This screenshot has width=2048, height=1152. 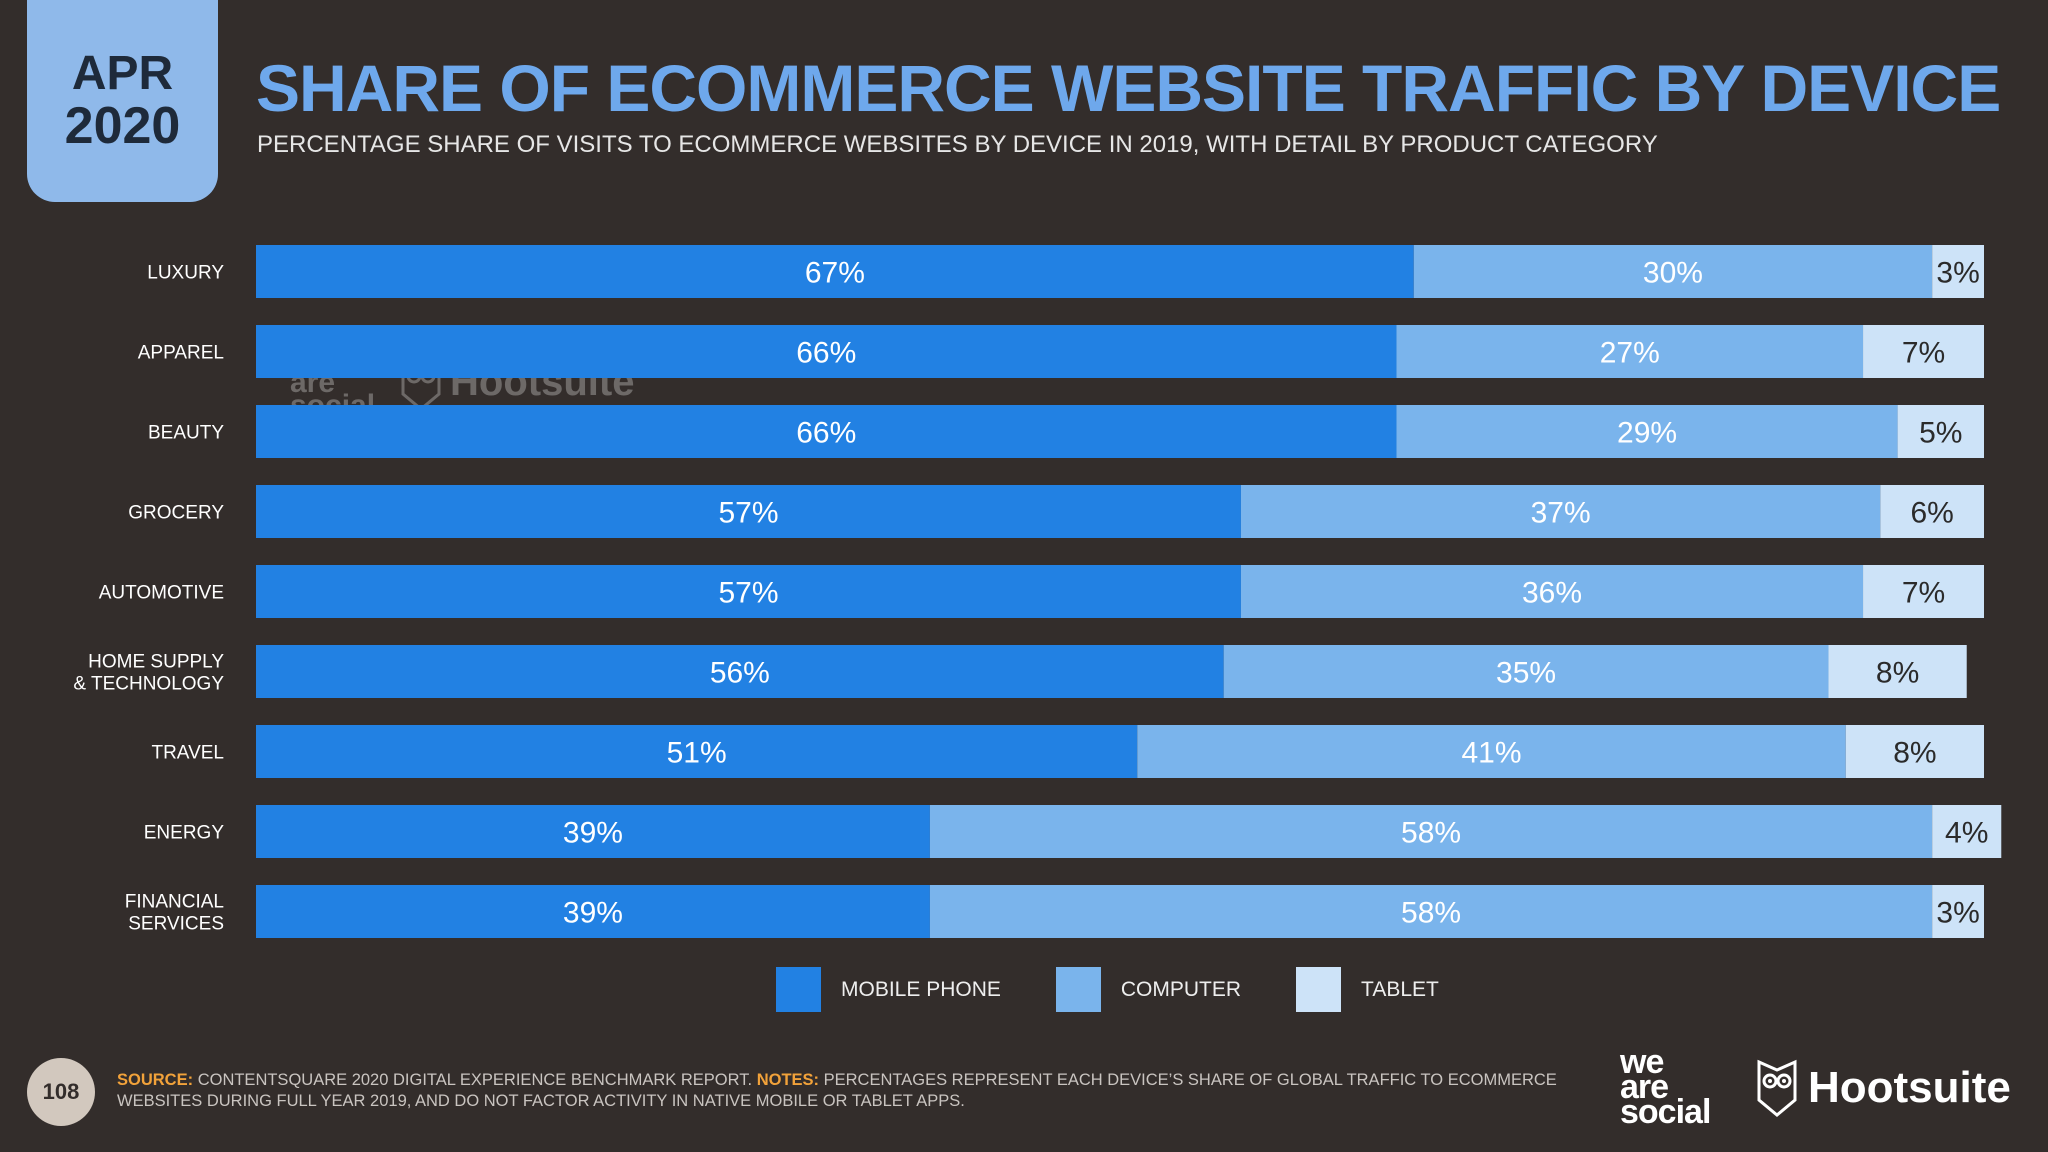 What do you see at coordinates (1909, 1087) in the screenshot?
I see `hootsuite-name: Hootsuite` at bounding box center [1909, 1087].